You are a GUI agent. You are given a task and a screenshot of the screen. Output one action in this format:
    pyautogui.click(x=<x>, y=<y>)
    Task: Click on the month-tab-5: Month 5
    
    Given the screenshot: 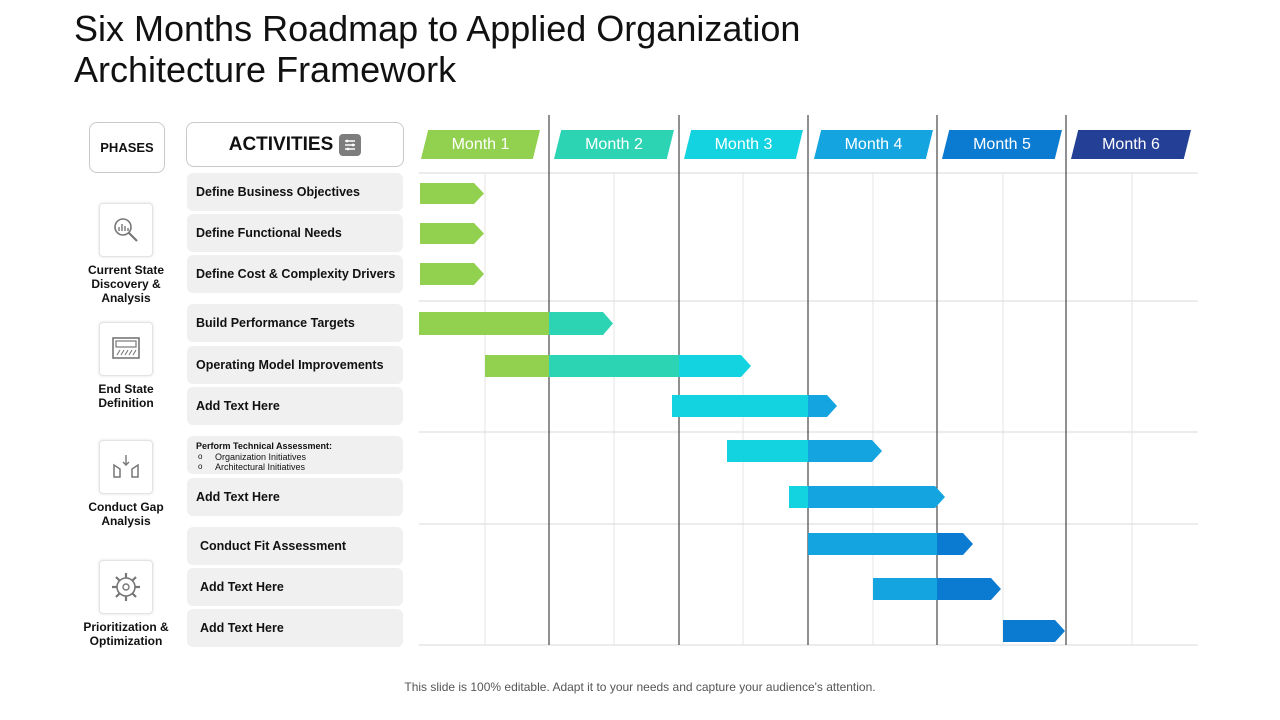 What is the action you would take?
    pyautogui.click(x=1002, y=144)
    